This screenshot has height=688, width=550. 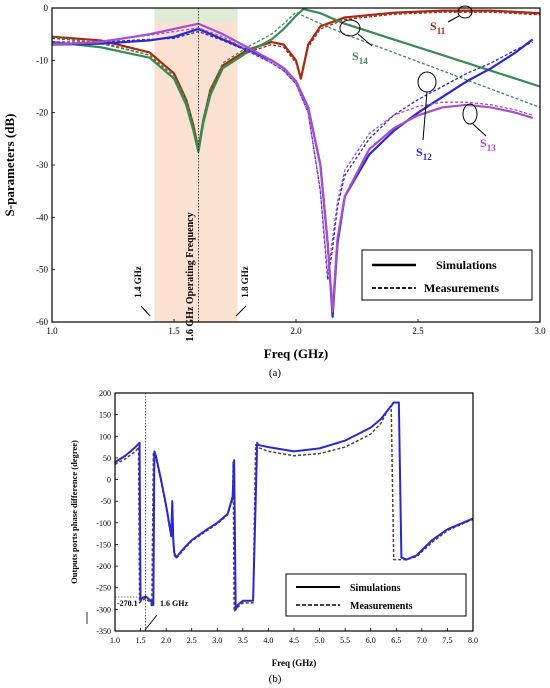 What do you see at coordinates (320, 640) in the screenshot?
I see `x-tick-label: 5.0` at bounding box center [320, 640].